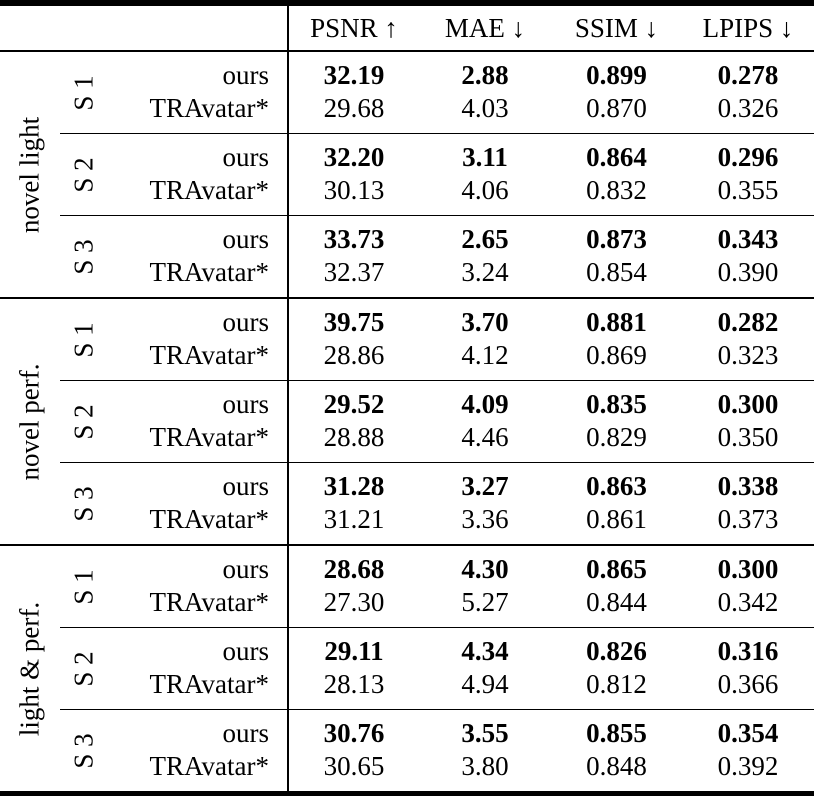 This screenshot has height=801, width=814. I want to click on metric-value: 0.350, so click(748, 437).